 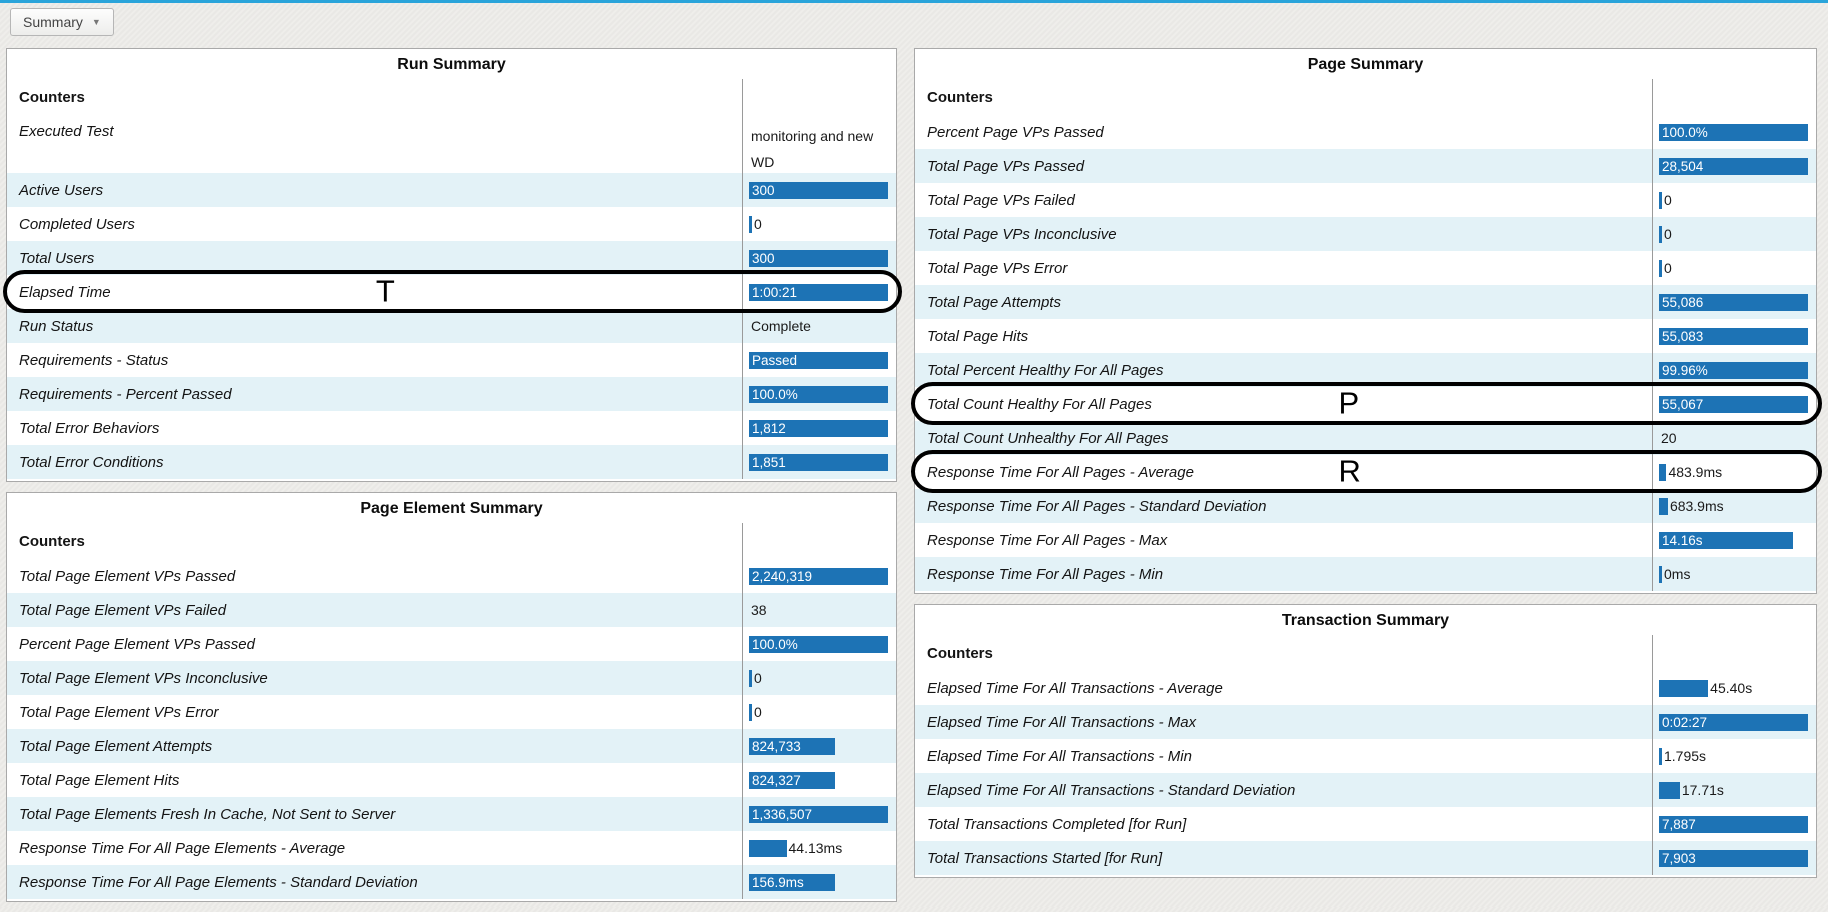 What do you see at coordinates (1365, 540) in the screenshot?
I see `summary-row: Response Time For All Pages - Max 14.16s` at bounding box center [1365, 540].